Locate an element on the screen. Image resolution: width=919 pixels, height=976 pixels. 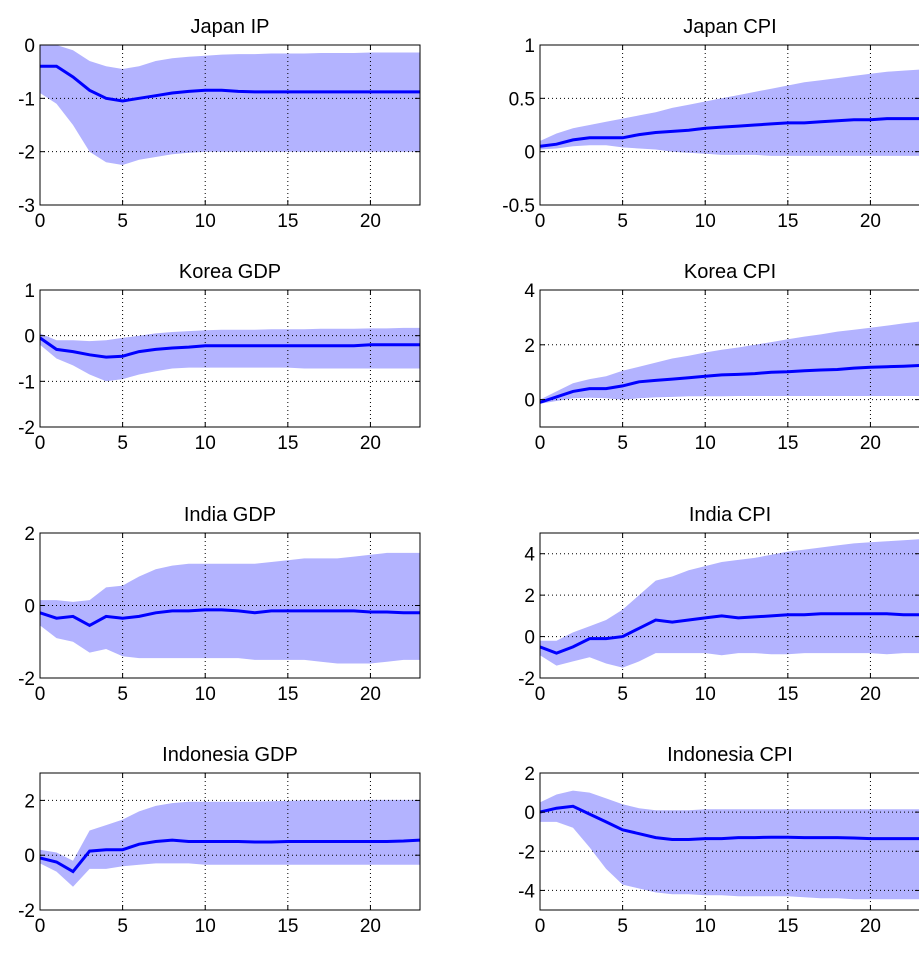
panel-3: 0 5 10 15 20 0 2 4 Korea CPI is located at coordinates (721, 357).